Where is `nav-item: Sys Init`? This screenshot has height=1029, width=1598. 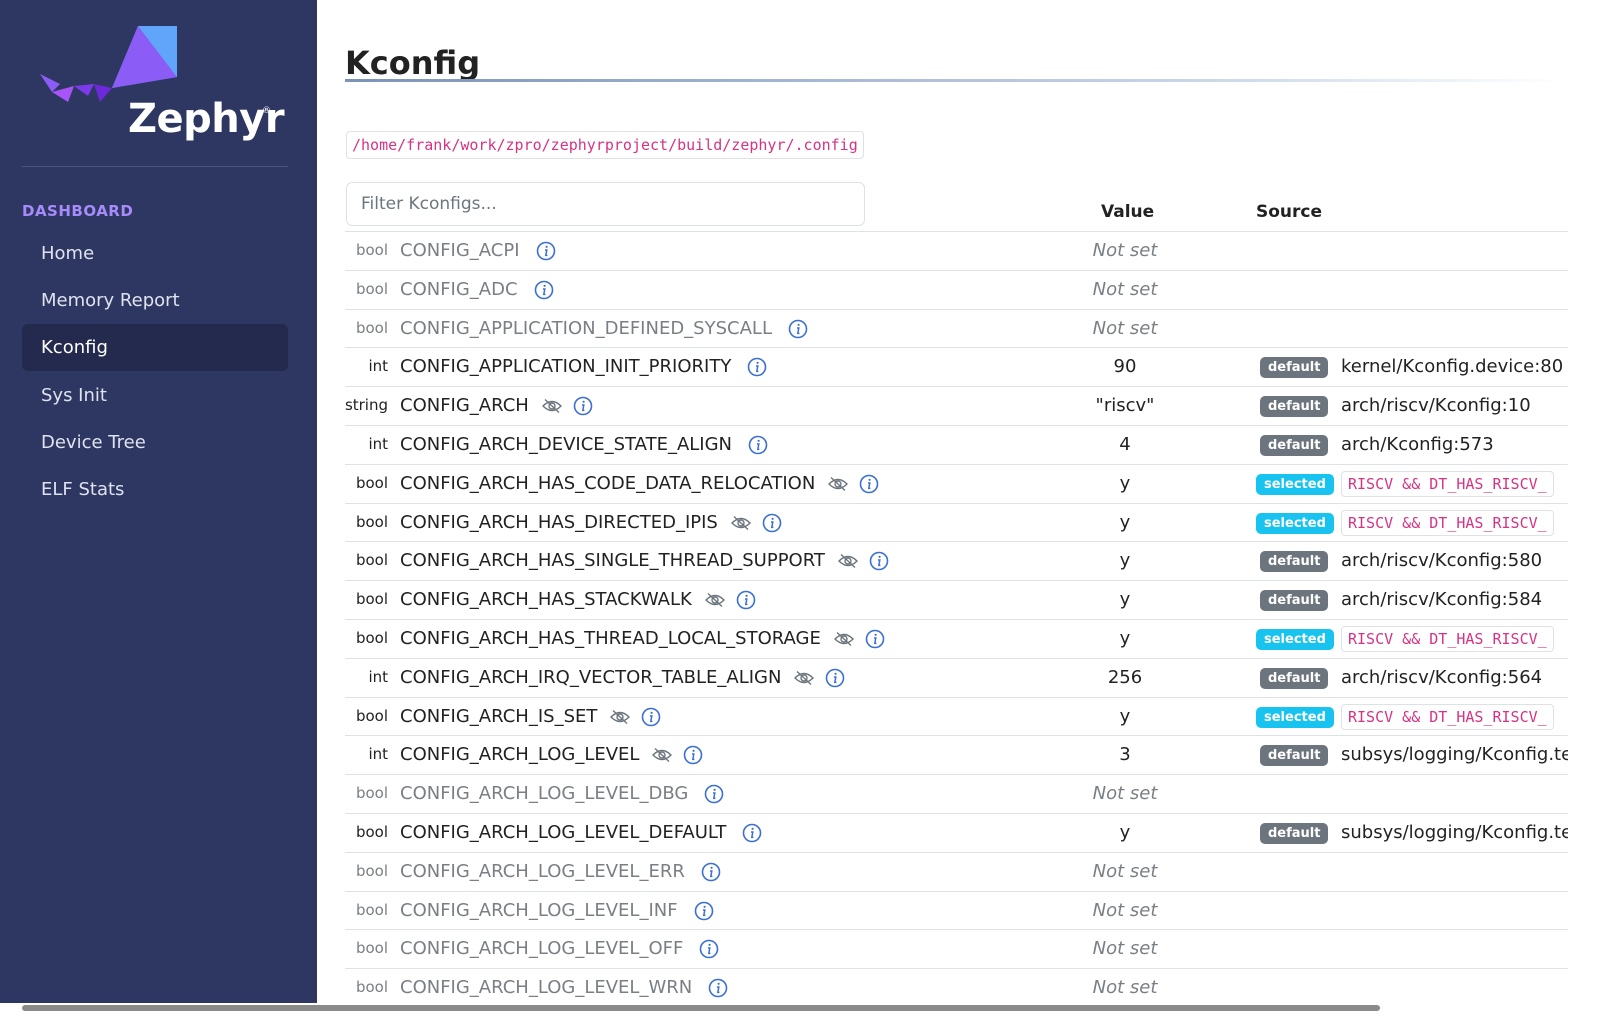
nav-item: Sys Init is located at coordinates (74, 395).